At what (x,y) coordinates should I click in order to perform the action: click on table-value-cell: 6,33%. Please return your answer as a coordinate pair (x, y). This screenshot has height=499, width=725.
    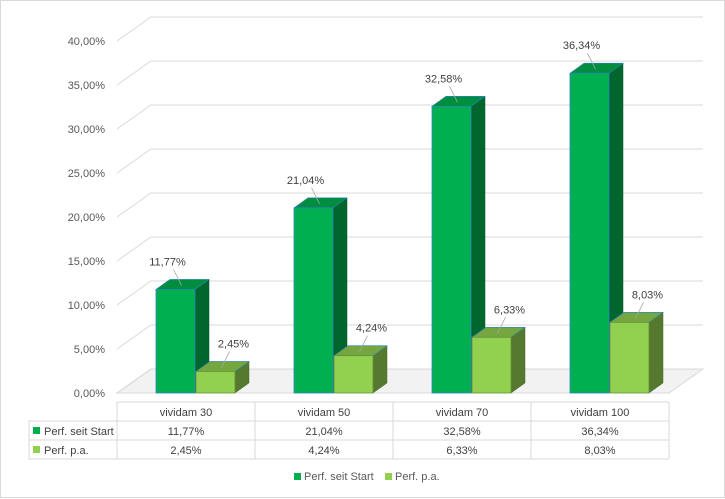
    Looking at the image, I should click on (461, 451).